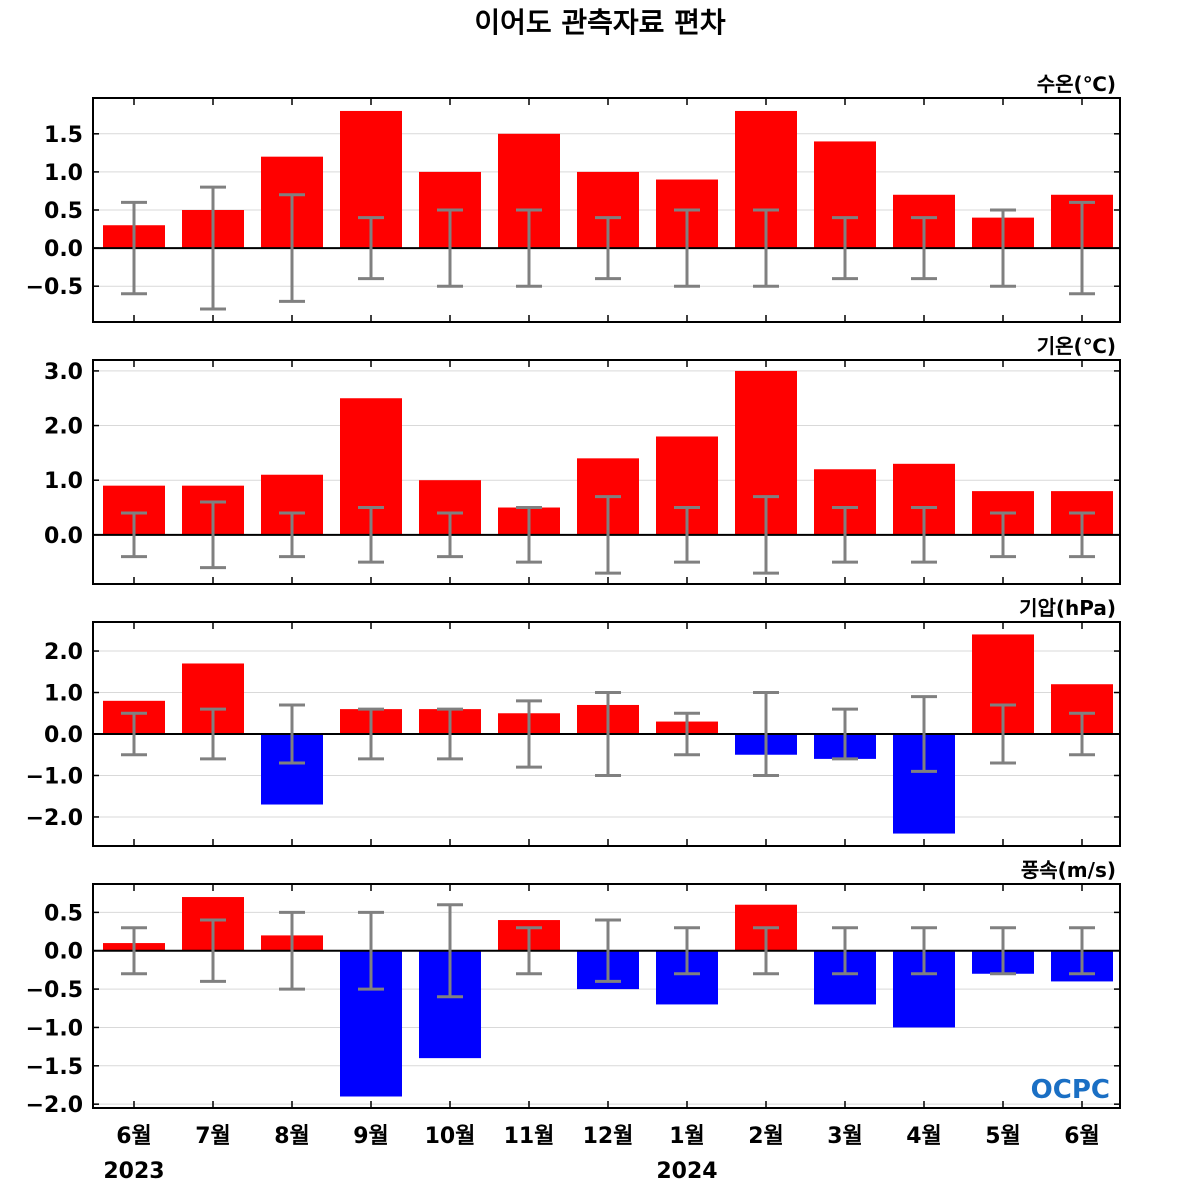 The image size is (1200, 1200). What do you see at coordinates (1076, 84) in the screenshot?
I see `panel-unit-label: 수온(℃)` at bounding box center [1076, 84].